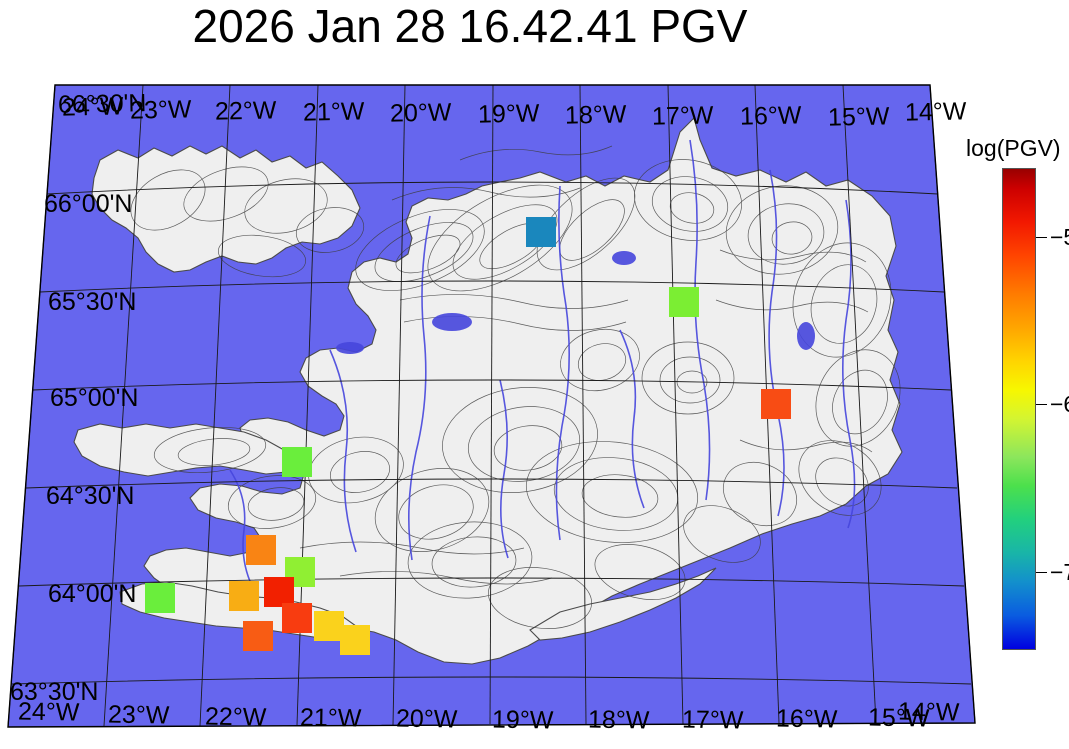  What do you see at coordinates (426, 719) in the screenshot?
I see `lon-label-bottom-4: 20°W` at bounding box center [426, 719].